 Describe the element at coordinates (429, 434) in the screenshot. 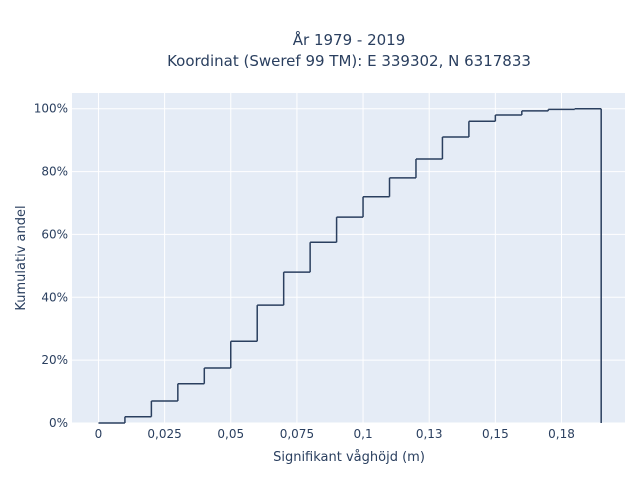

I see `x-tick-label: 0,13` at that location.